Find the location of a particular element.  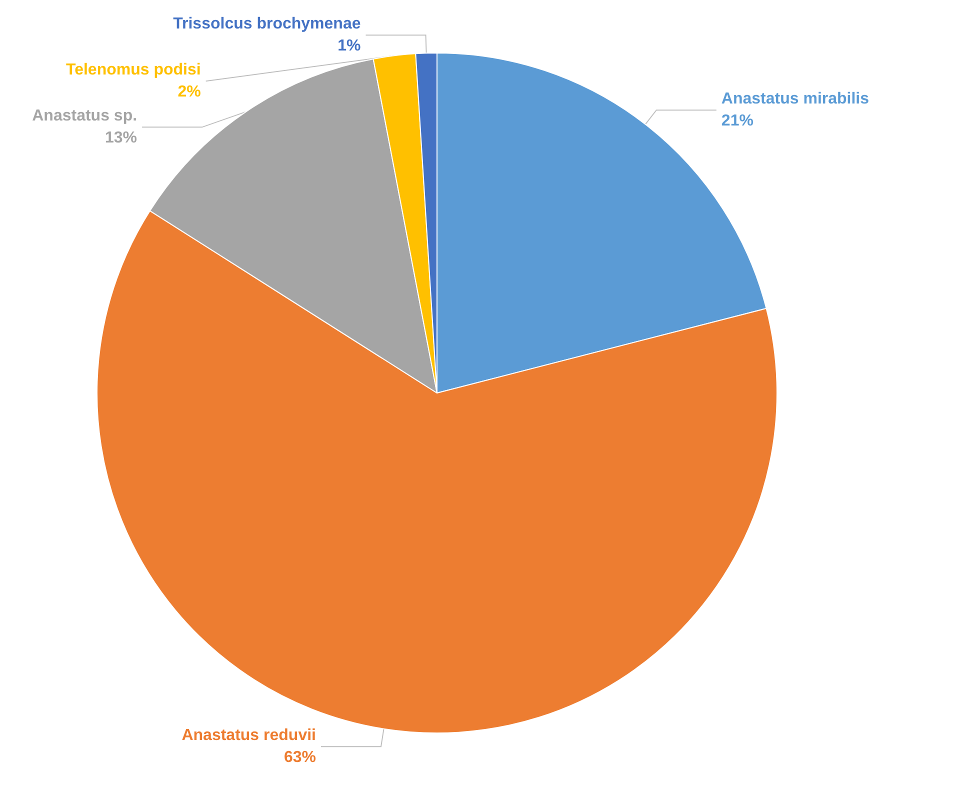

slice-label: Anastatus sp. is located at coordinates (85, 116).